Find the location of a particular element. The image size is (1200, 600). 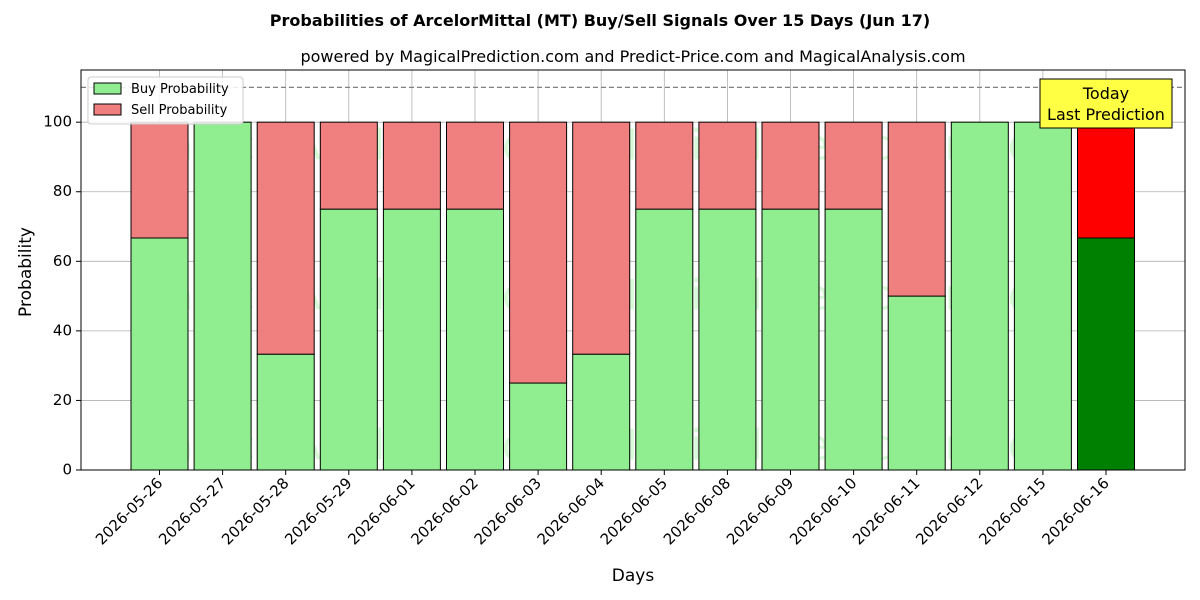

x-tick-label: 2026-06-15 is located at coordinates (1012, 511).